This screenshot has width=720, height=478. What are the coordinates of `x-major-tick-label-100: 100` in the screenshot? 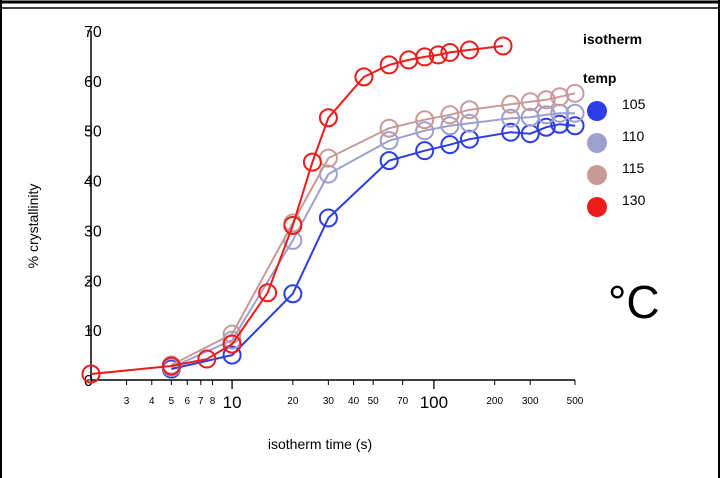 It's located at (434, 402).